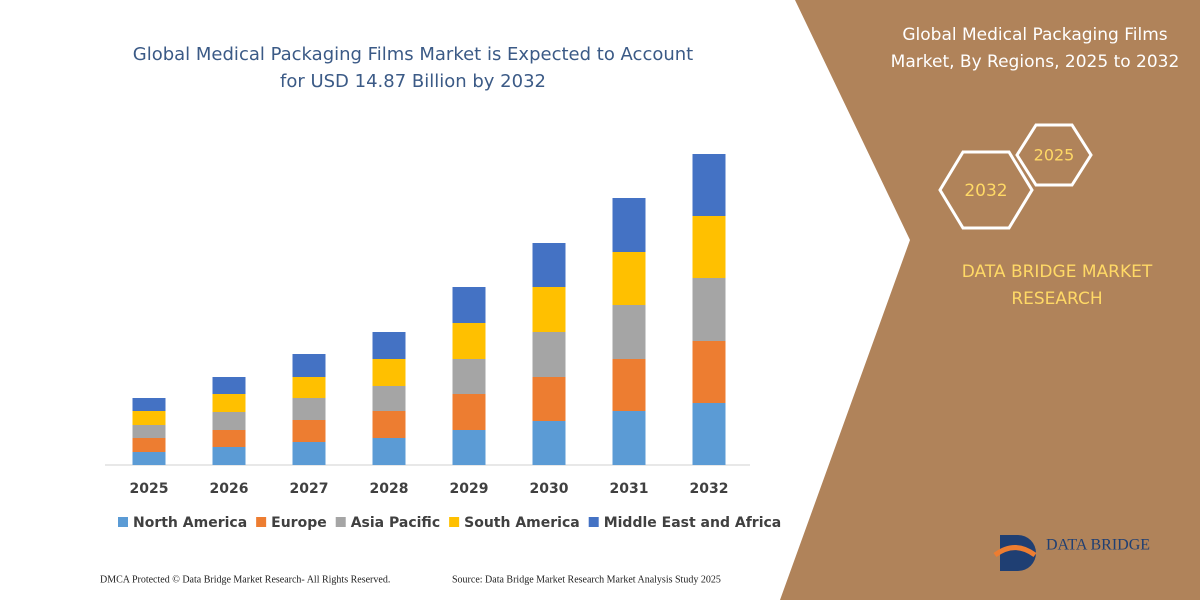 This screenshot has width=1200, height=600. Describe the element at coordinates (1035, 62) in the screenshot. I see `panel-title: Market, By Regions, 2025 to 2032` at that location.